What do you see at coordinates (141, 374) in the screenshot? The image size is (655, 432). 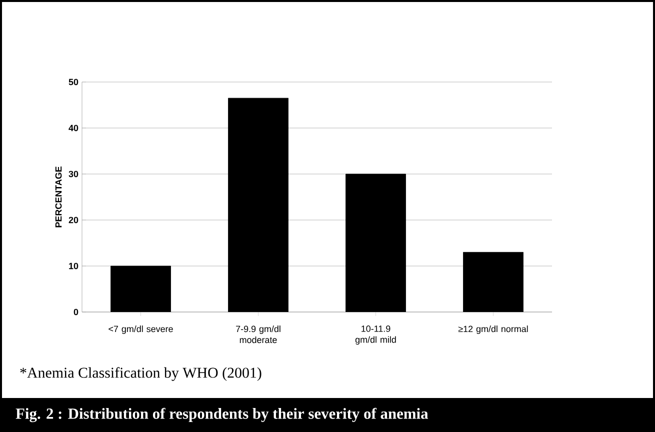 I see `text: *Anemia Classification by WHO (2001)` at bounding box center [141, 374].